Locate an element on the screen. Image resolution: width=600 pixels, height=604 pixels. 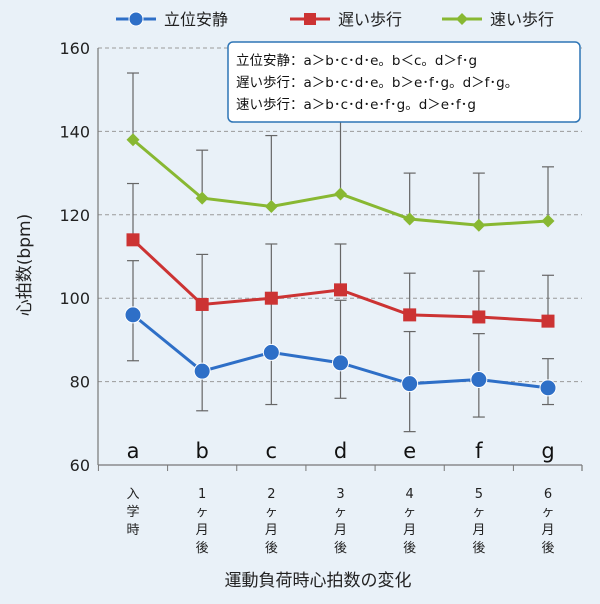
category-letter: d is located at coordinates (340, 451).